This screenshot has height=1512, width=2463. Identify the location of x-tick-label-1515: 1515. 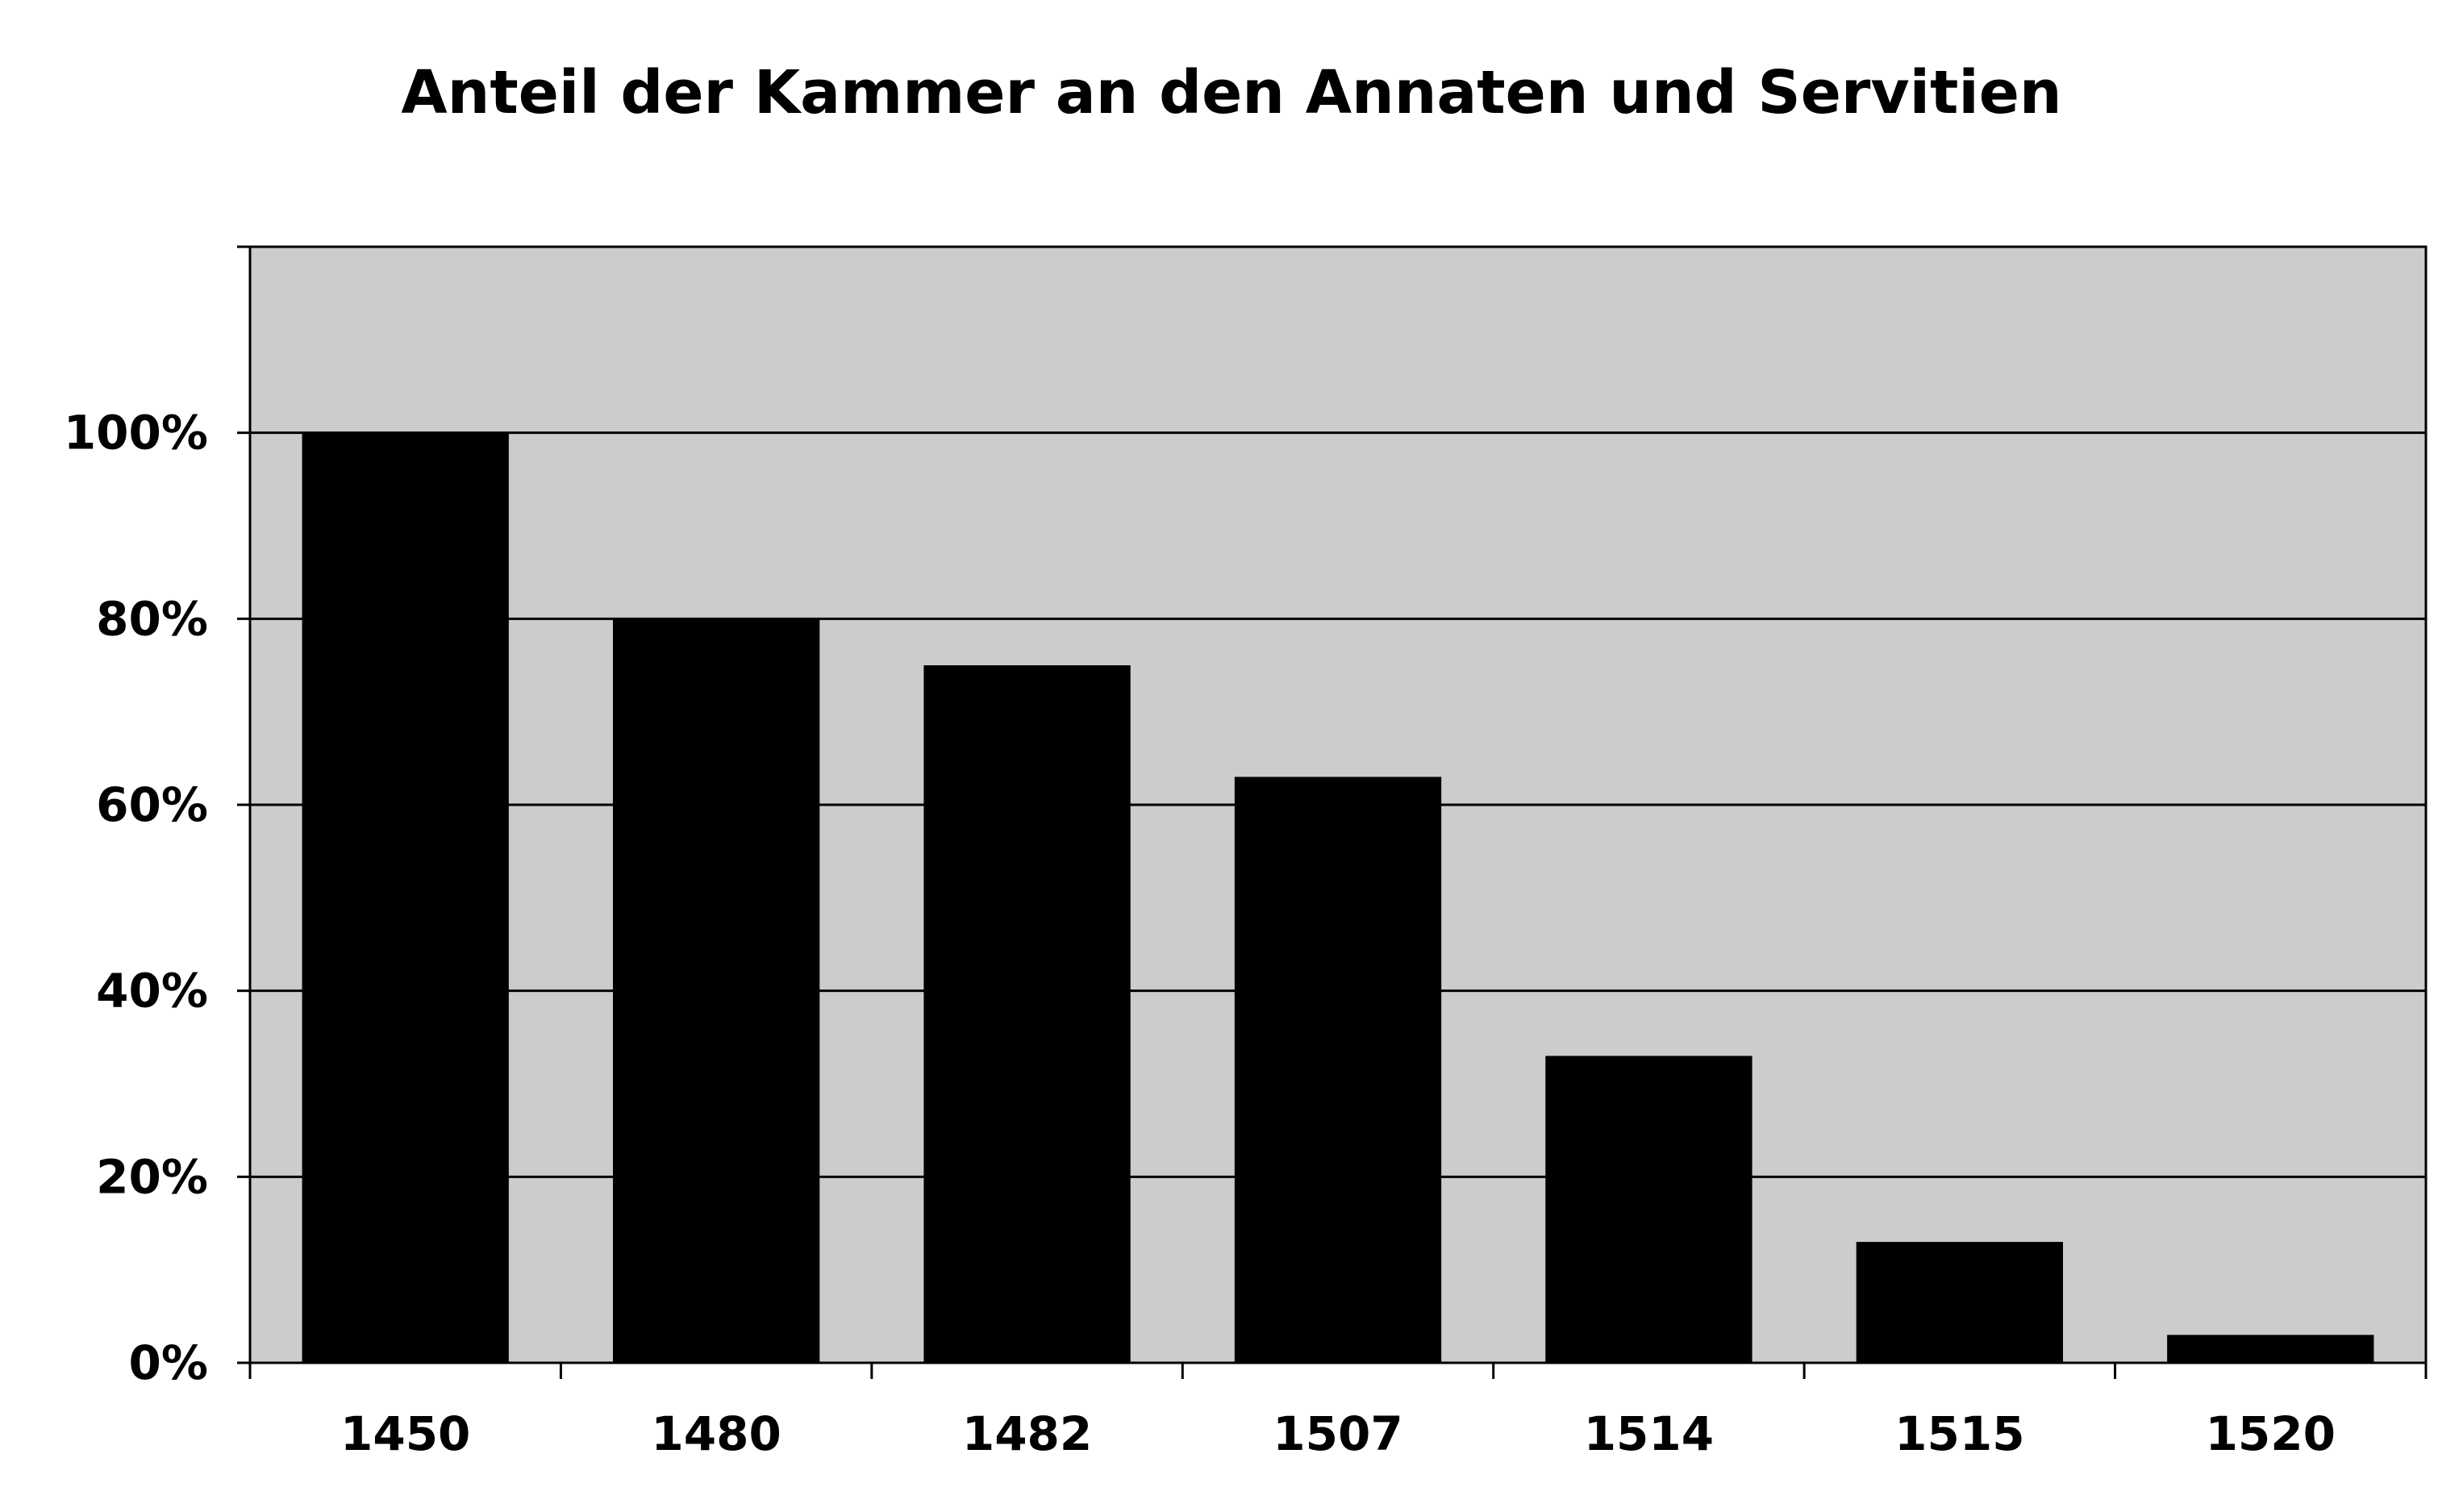
(1959, 1433).